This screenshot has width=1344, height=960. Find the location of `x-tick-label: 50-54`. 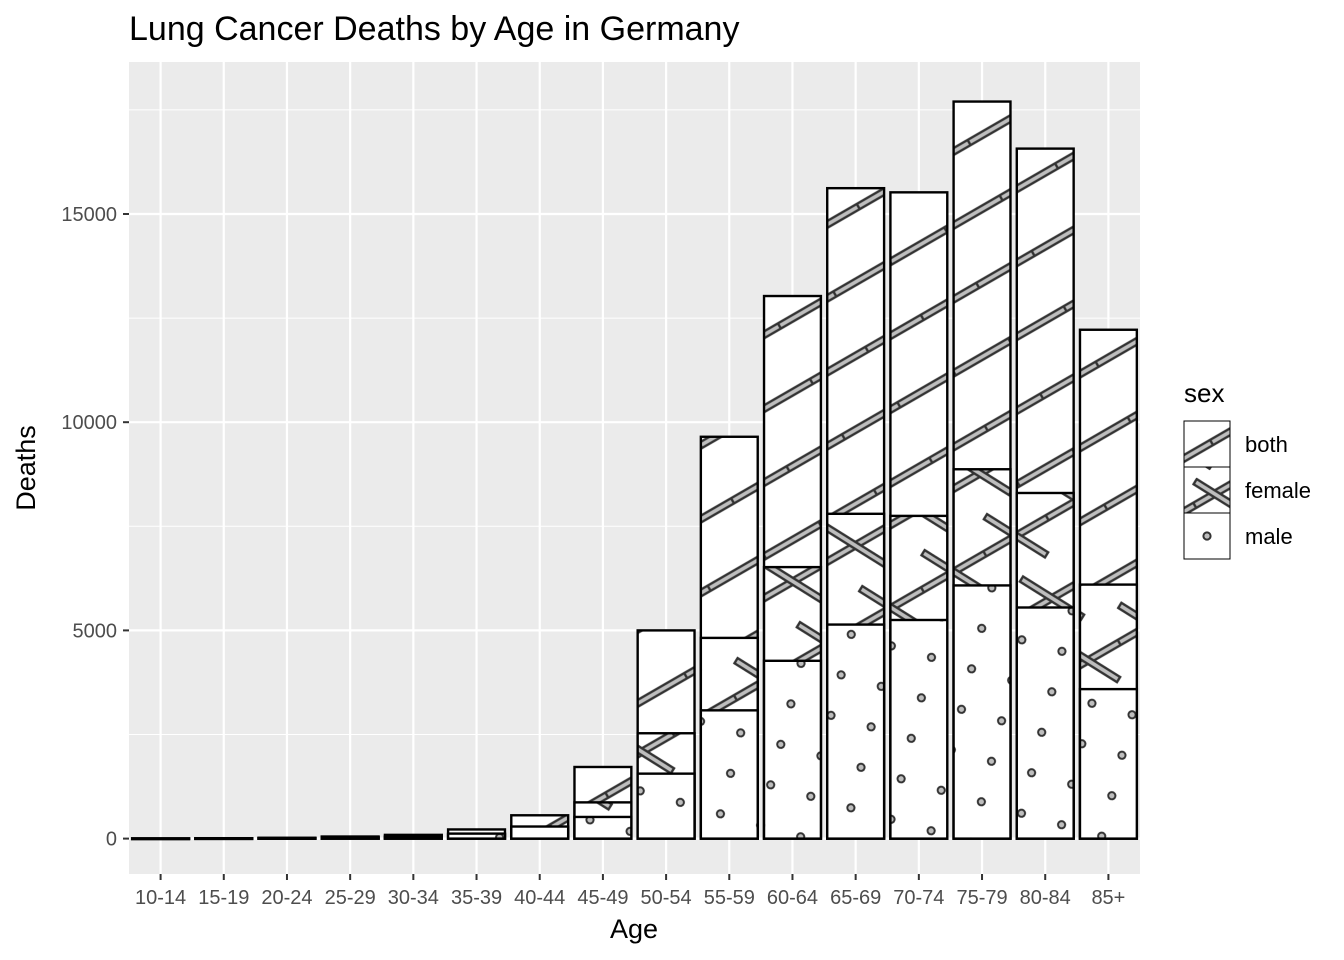

x-tick-label: 50-54 is located at coordinates (666, 898).